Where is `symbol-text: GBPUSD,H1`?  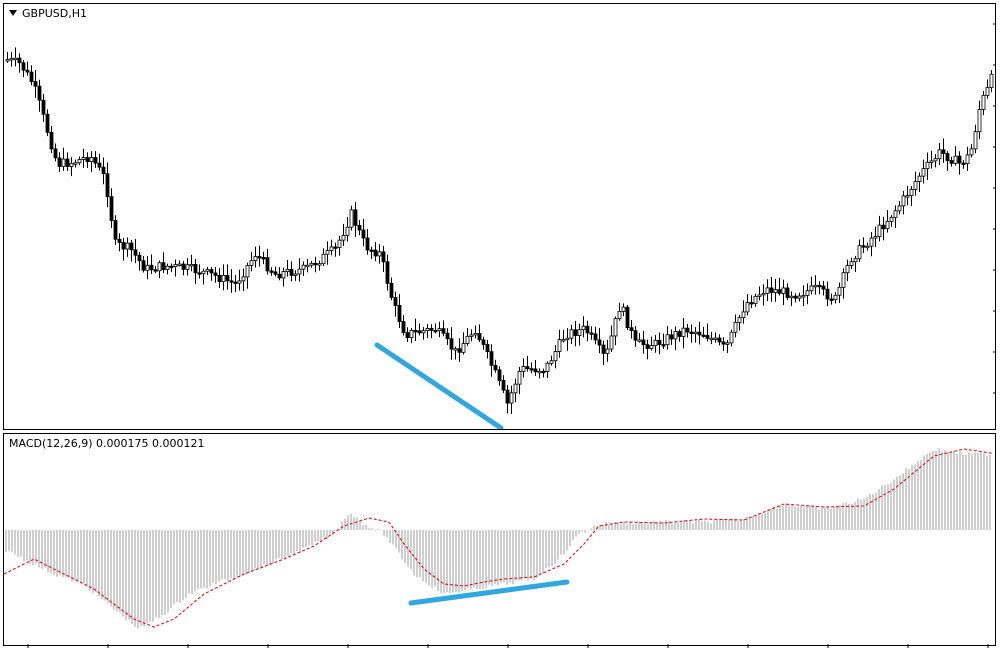
symbol-text: GBPUSD,H1 is located at coordinates (54, 13).